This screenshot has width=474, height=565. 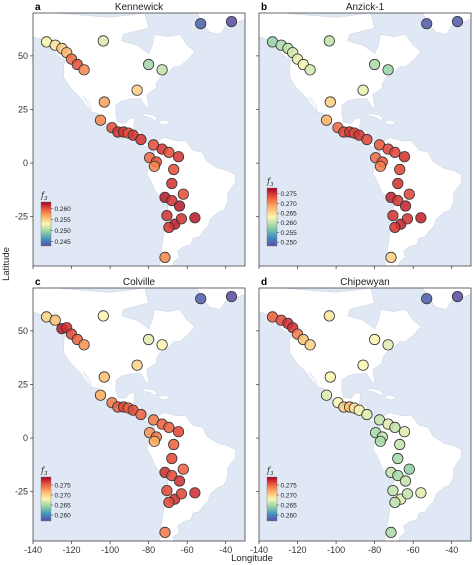 I want to click on population-point: 0.259, so click(x=374, y=64).